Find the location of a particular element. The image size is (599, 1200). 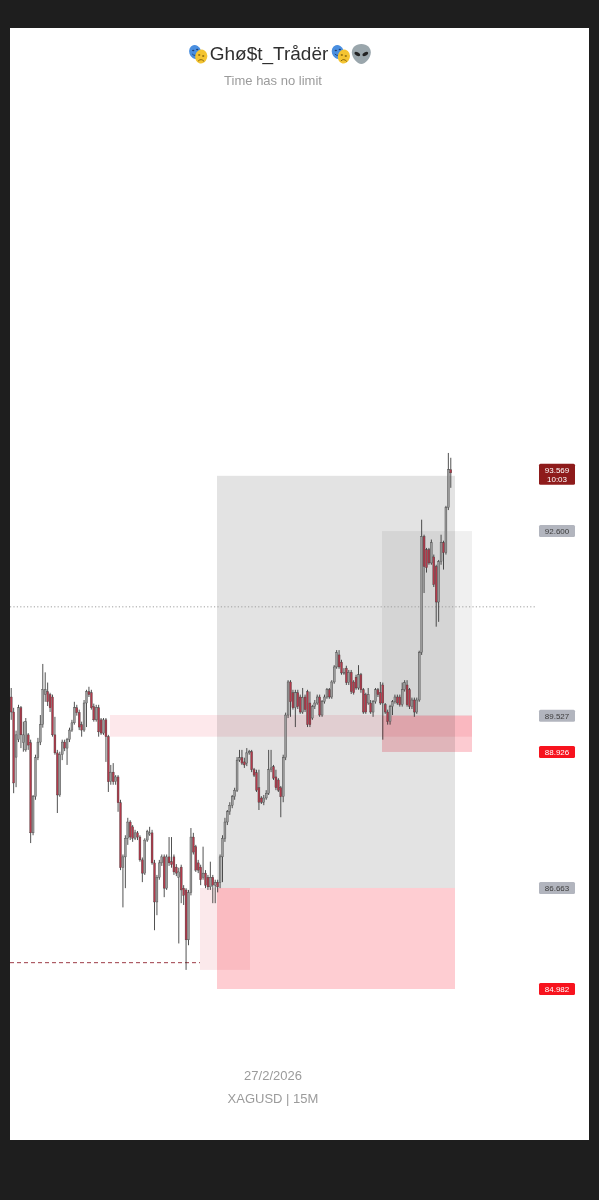

y-tick-label: 92.600 is located at coordinates (557, 532).